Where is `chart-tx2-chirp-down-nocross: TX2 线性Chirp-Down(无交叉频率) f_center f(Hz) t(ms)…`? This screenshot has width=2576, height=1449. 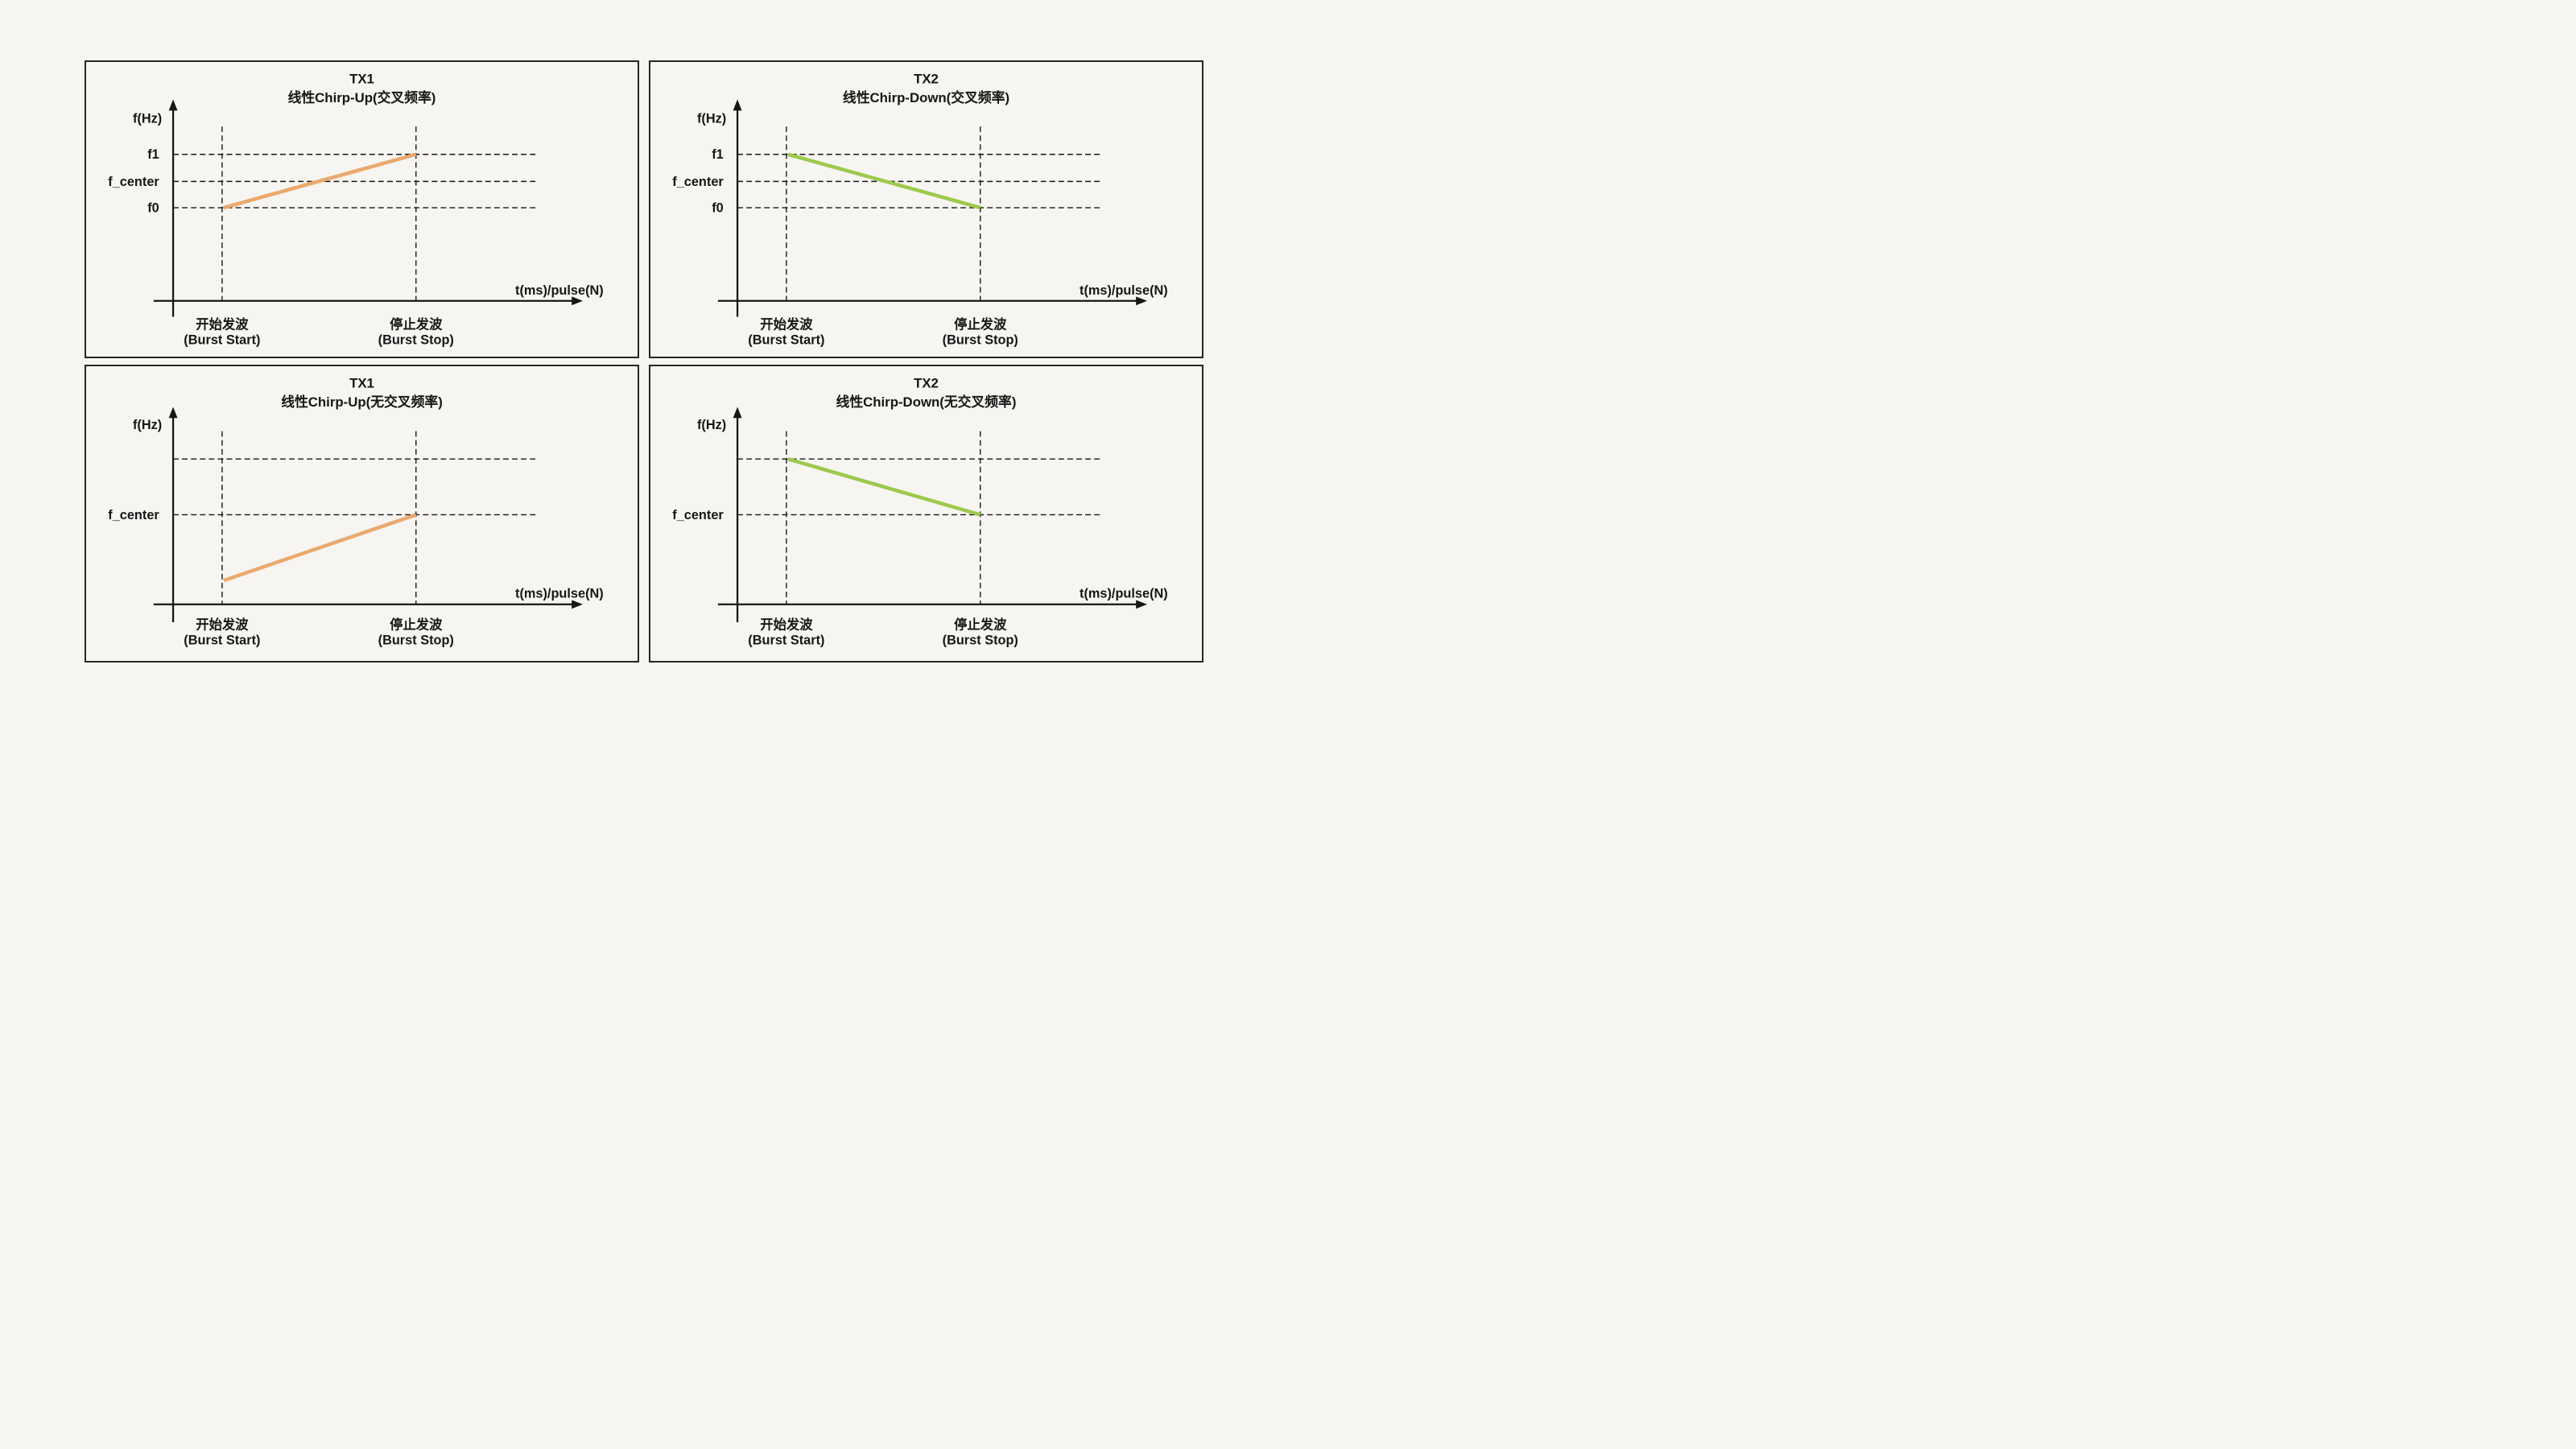
chart-tx2-chirp-down-nocross: TX2 线性Chirp-Down(无交叉频率) f_center f(Hz) t(ms)… is located at coordinates (920, 512).